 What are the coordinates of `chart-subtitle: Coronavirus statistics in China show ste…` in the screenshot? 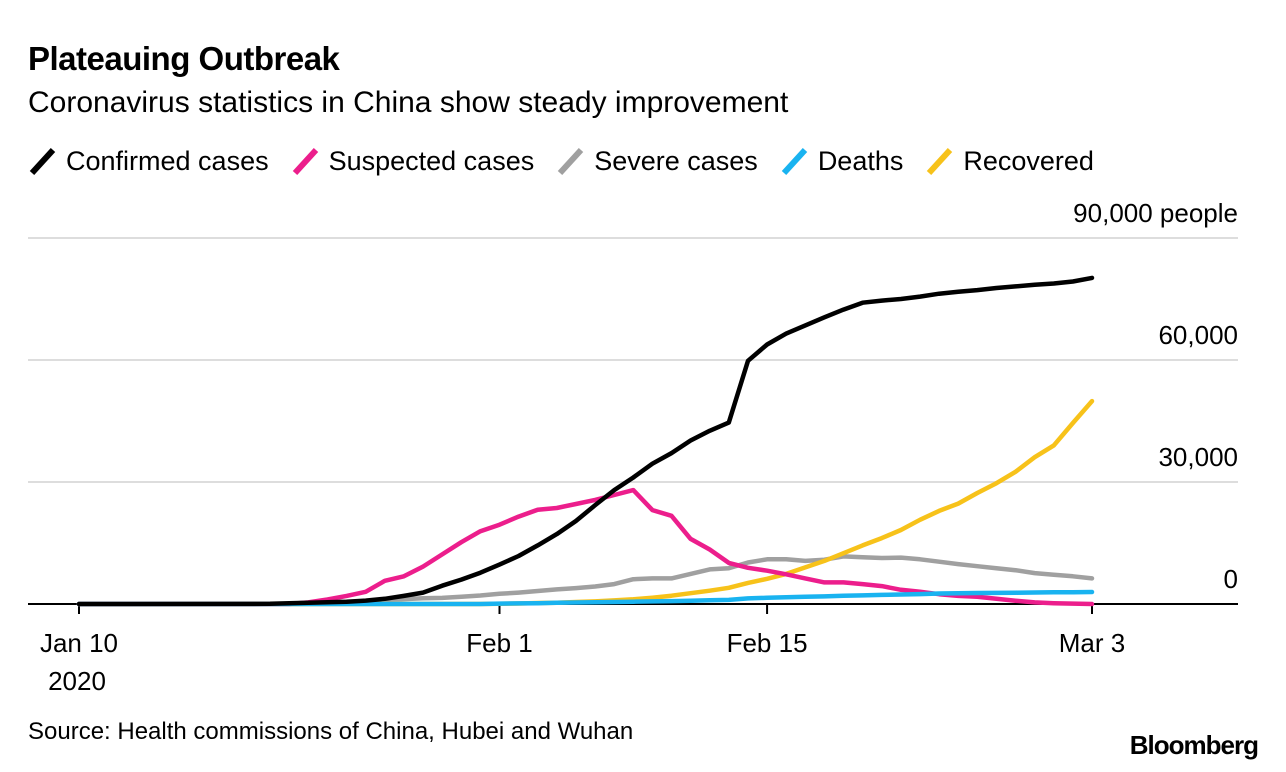 It's located at (408, 102).